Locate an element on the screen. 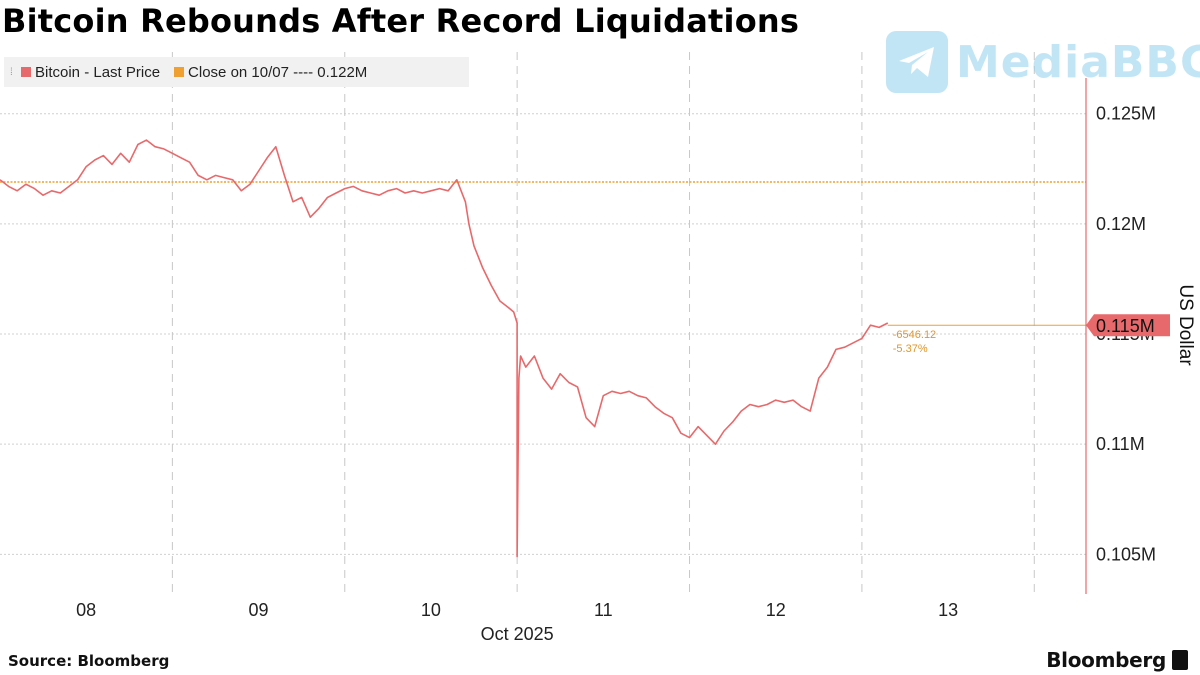 The image size is (1200, 675). legend-item-close: Close on 10/07 ---- 0.122M is located at coordinates (270, 72).